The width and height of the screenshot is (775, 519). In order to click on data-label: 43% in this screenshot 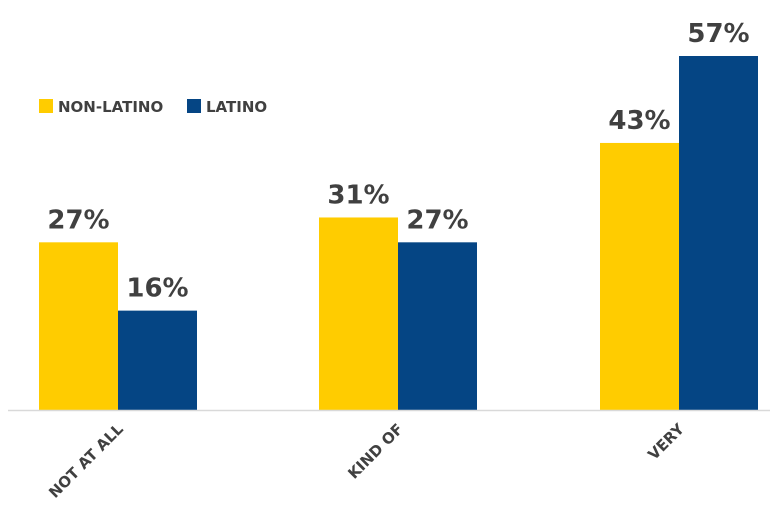, I will do `click(639, 121)`.